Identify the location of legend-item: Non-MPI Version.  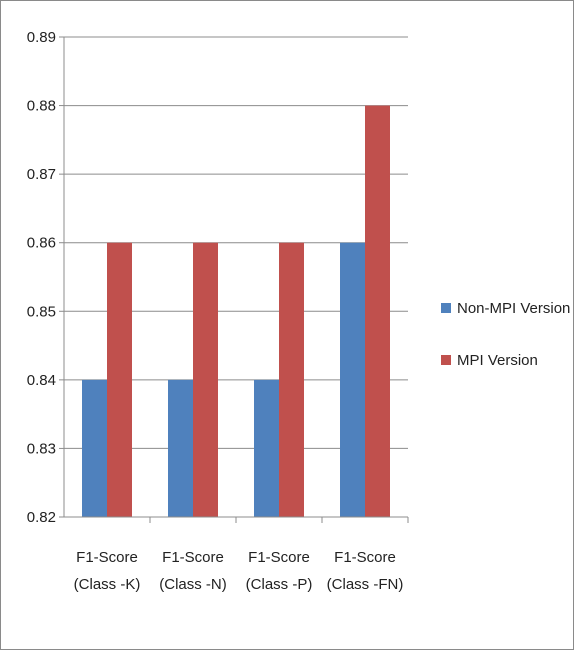
(505, 308).